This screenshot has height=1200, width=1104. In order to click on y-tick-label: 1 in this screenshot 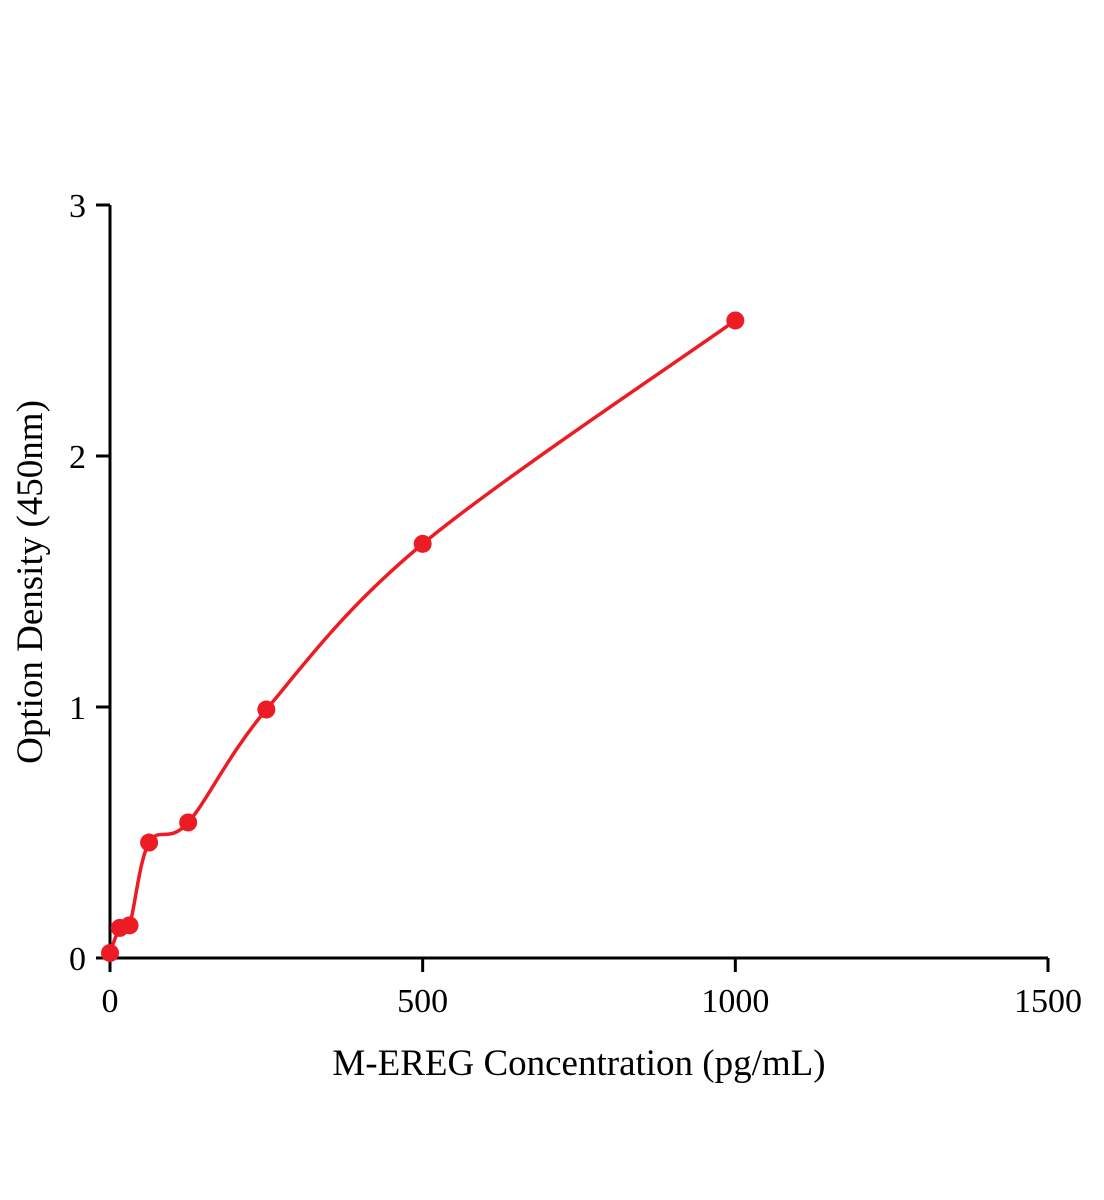, I will do `click(77, 708)`.